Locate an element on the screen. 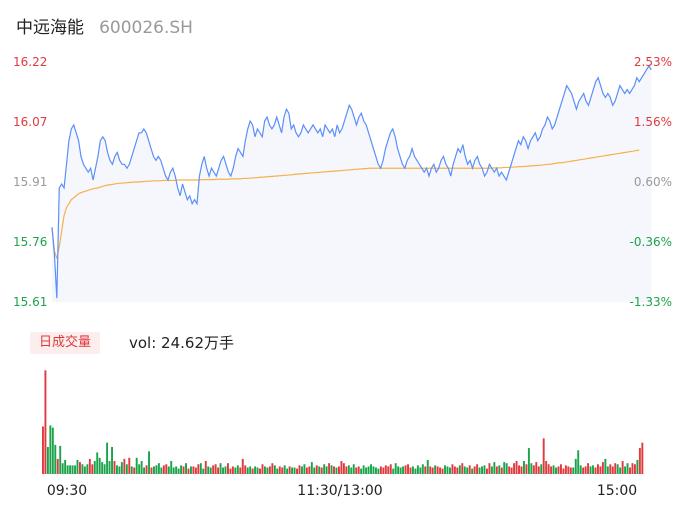 The image size is (686, 524). price-tick-label: 15.91 is located at coordinates (30, 182).